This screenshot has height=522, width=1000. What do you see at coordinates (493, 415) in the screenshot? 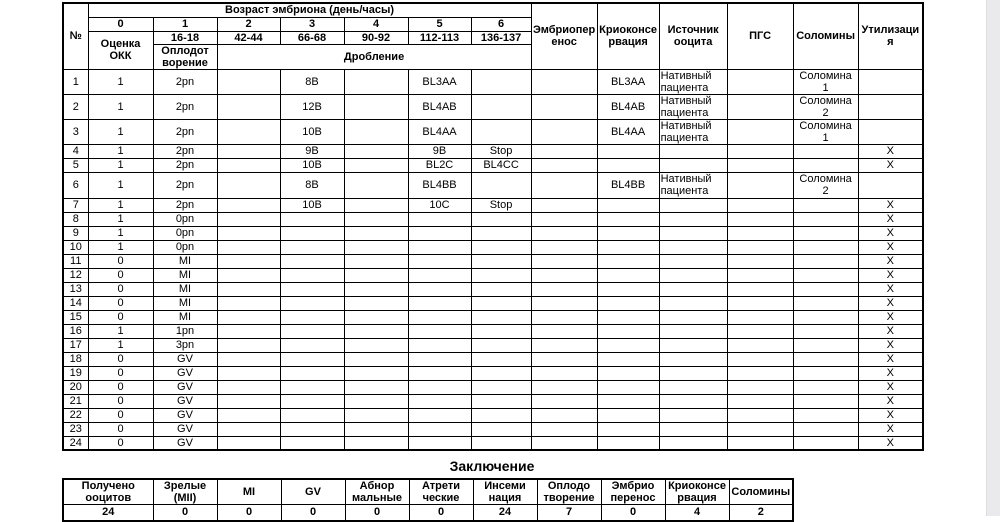
I see `embryo-row: 22 0 GV X` at bounding box center [493, 415].